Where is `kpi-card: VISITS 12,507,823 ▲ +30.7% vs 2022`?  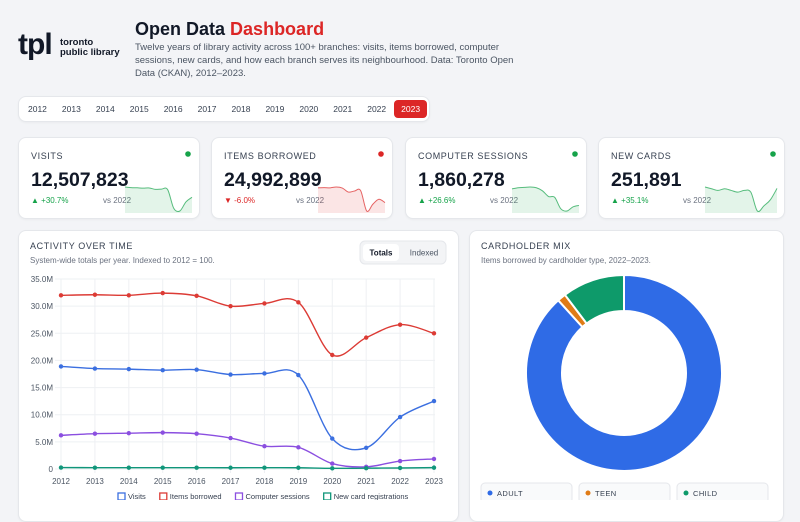
kpi-card: VISITS 12,507,823 ▲ +30.7% vs 2022 is located at coordinates (109, 178).